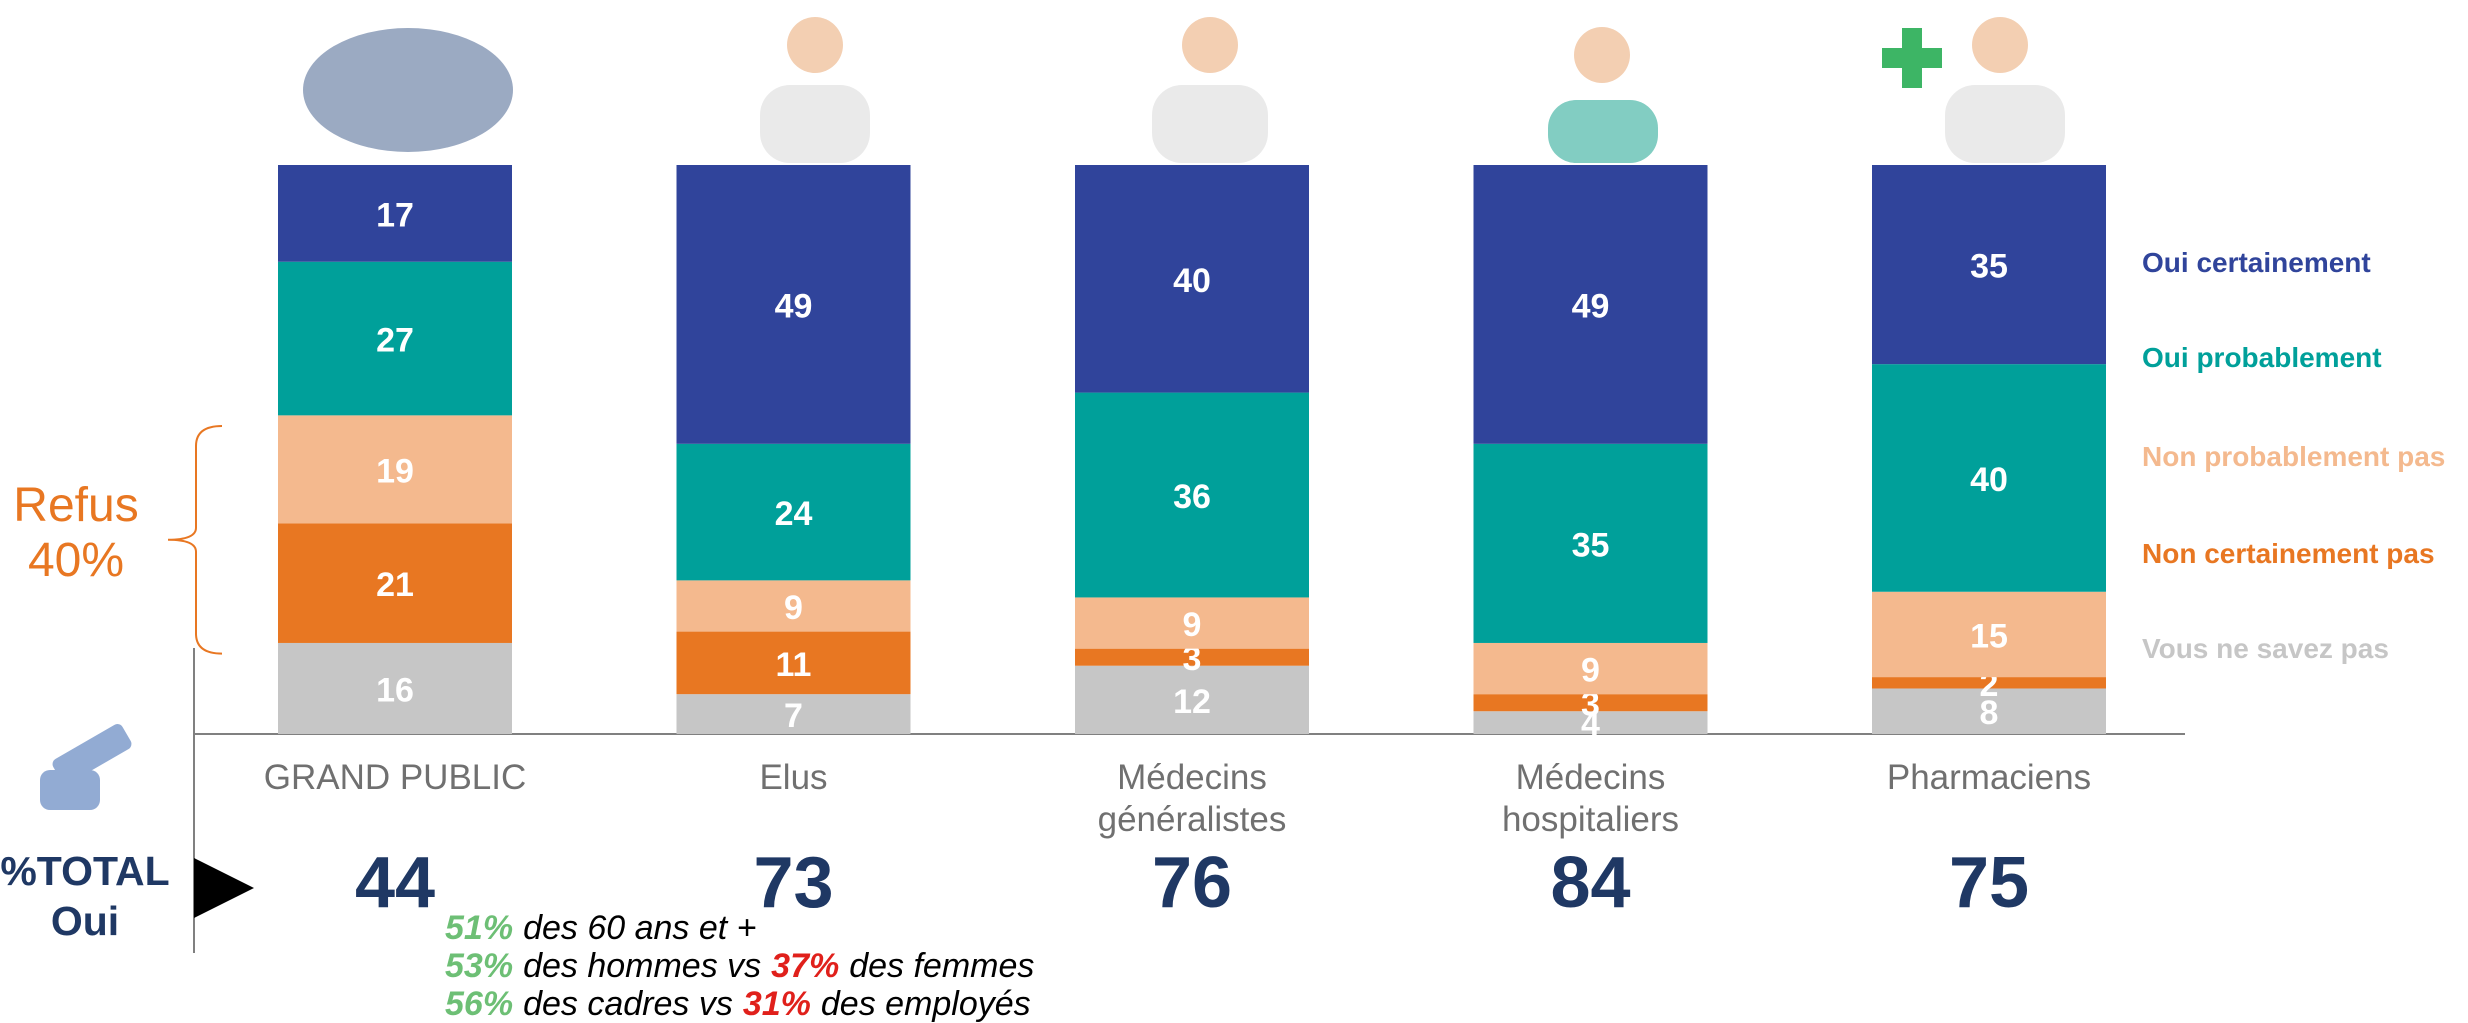  Describe the element at coordinates (1989, 777) in the screenshot. I see `x-tick-label: Pharmaciens` at that location.